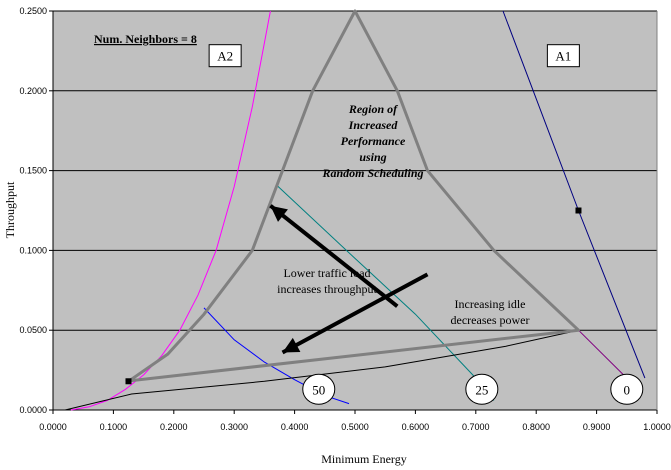 The width and height of the screenshot is (671, 470). I want to click on increasing-idle-annotation-line-0: Increasing idle, so click(490, 304).